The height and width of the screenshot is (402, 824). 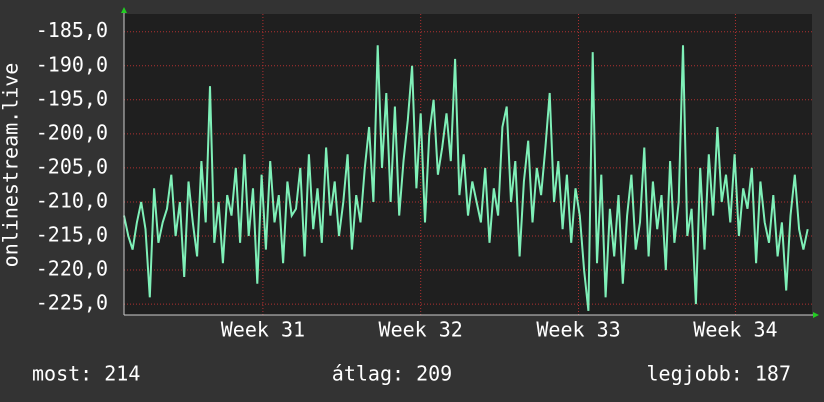 What do you see at coordinates (72, 235) in the screenshot?
I see `y-tick-label: -215,0` at bounding box center [72, 235].